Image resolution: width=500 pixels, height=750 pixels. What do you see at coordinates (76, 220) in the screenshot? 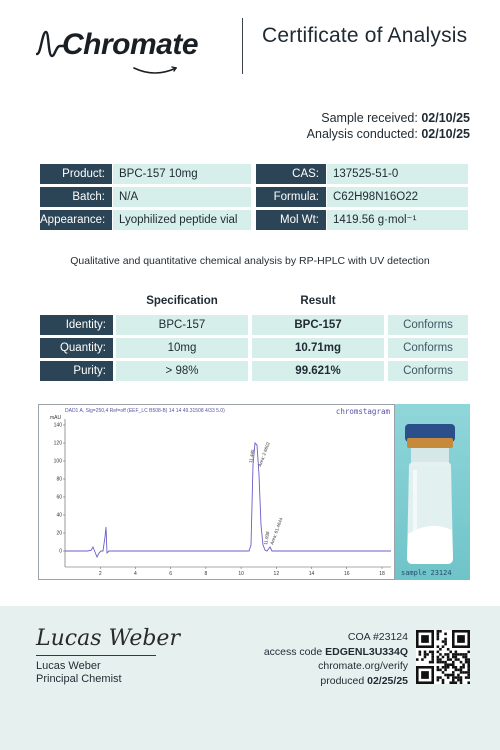
I see `appearance-label: Appearance:` at bounding box center [76, 220].